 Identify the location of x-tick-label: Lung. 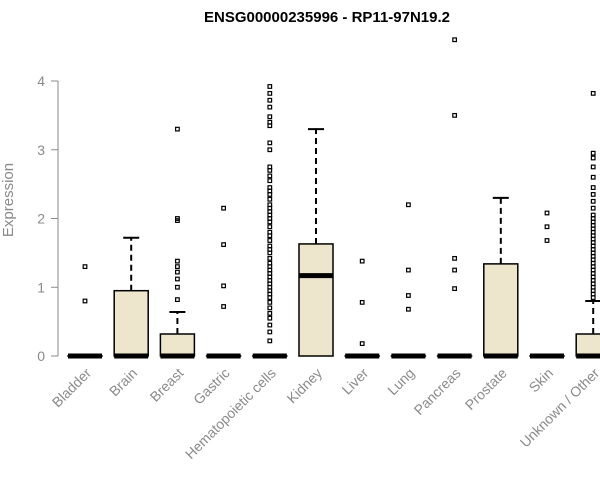
(400, 381).